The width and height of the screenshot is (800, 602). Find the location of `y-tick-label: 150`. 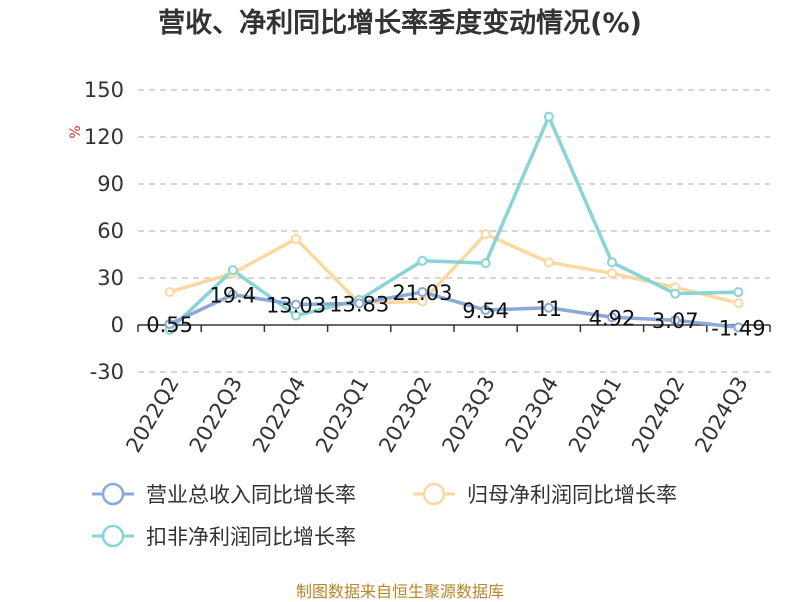

y-tick-label: 150 is located at coordinates (104, 90).